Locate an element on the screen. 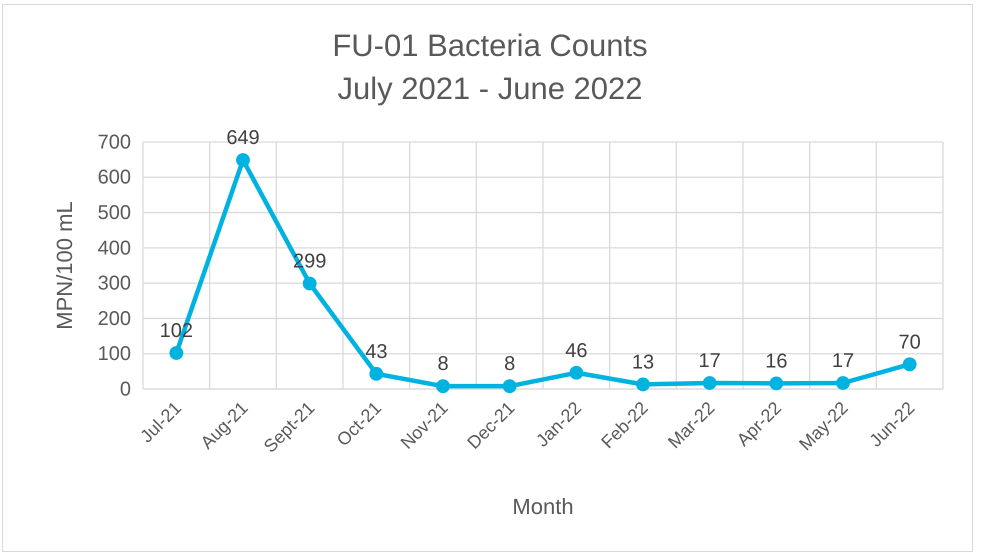  y-tick-label: 0 is located at coordinates (125, 389).